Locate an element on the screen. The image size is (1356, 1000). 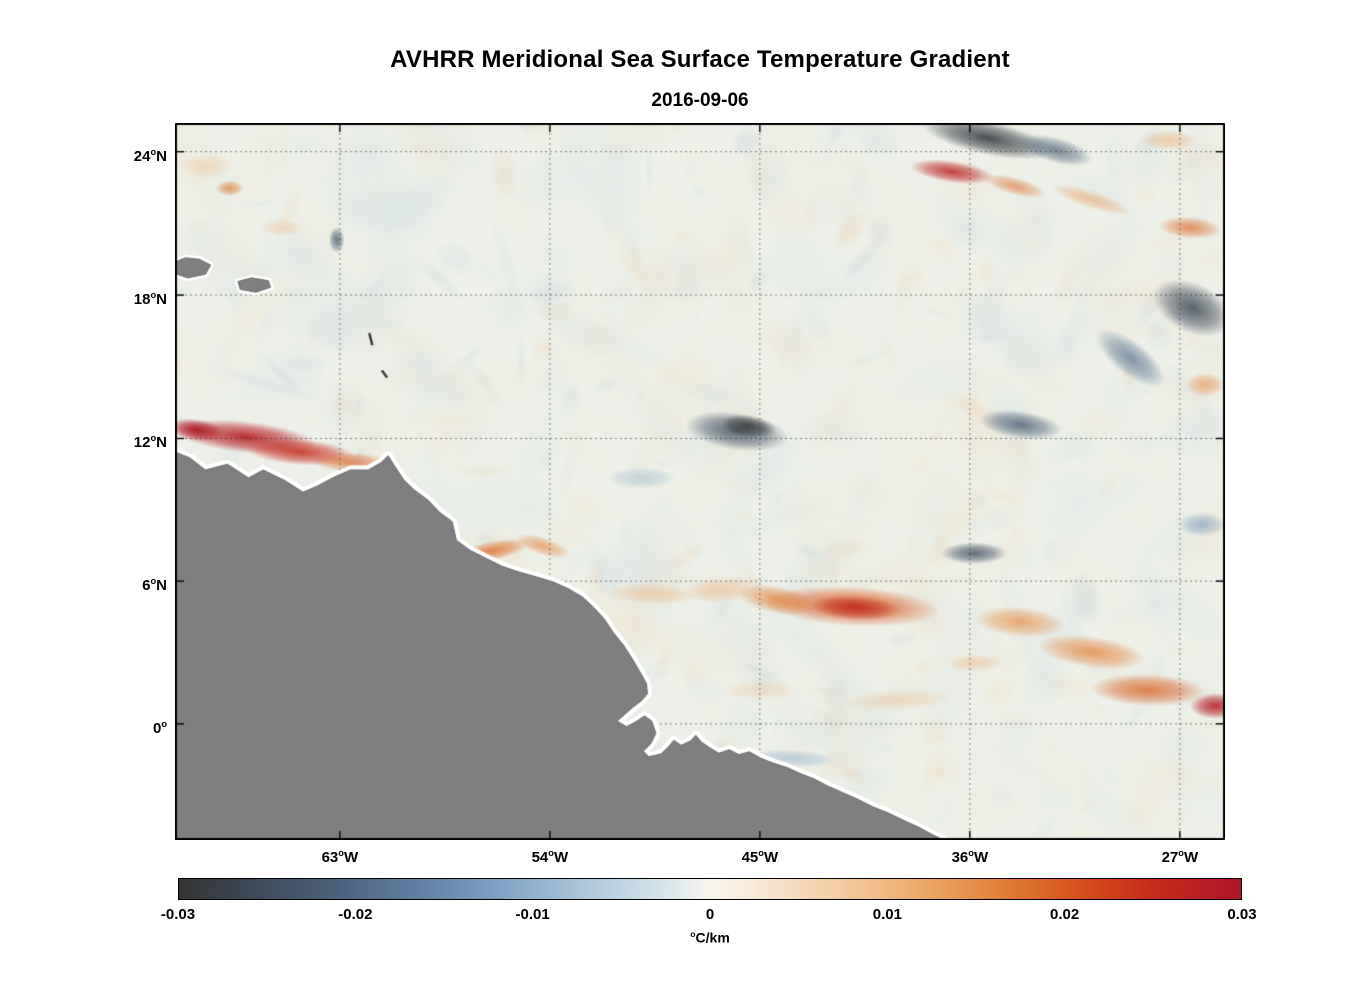
x-tick-label: 45oW is located at coordinates (760, 857).